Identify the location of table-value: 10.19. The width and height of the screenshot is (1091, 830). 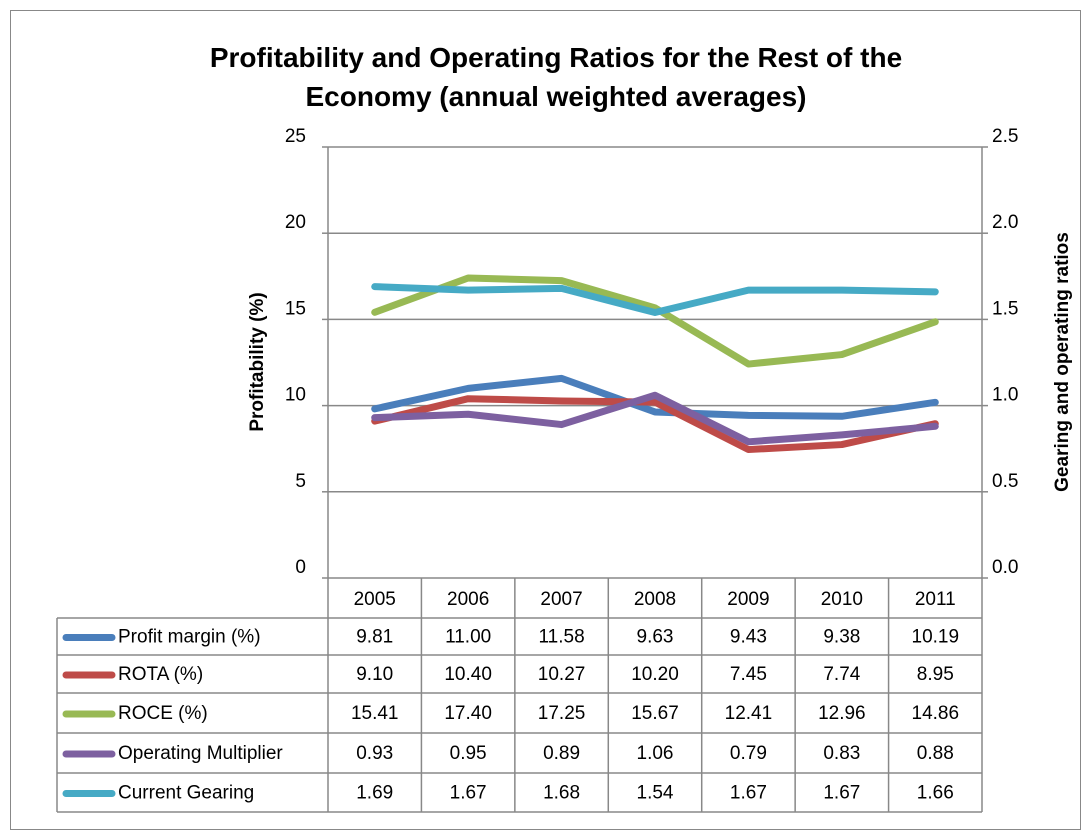
(936, 637).